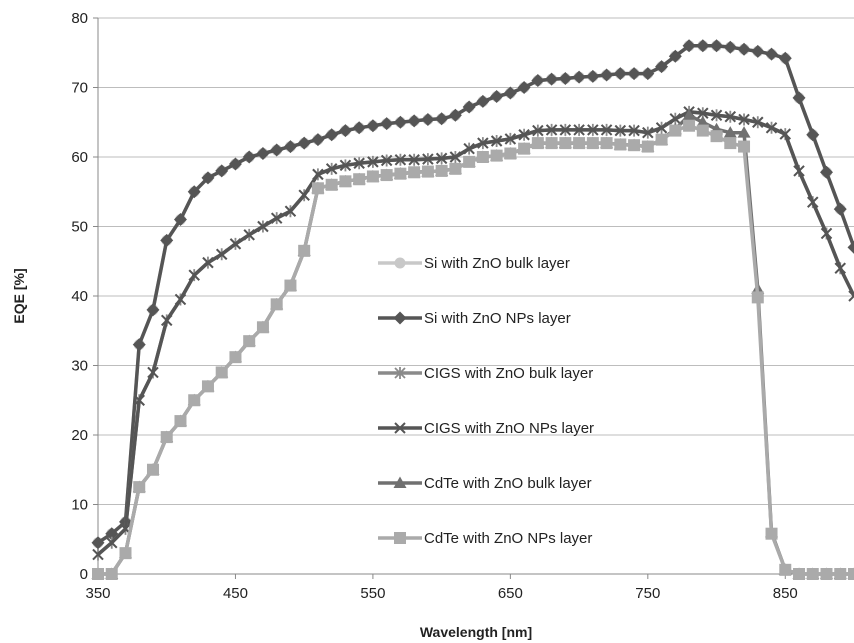 The height and width of the screenshot is (643, 854). Describe the element at coordinates (19, 295) in the screenshot. I see `y-axis-title: EQE [%]` at that location.